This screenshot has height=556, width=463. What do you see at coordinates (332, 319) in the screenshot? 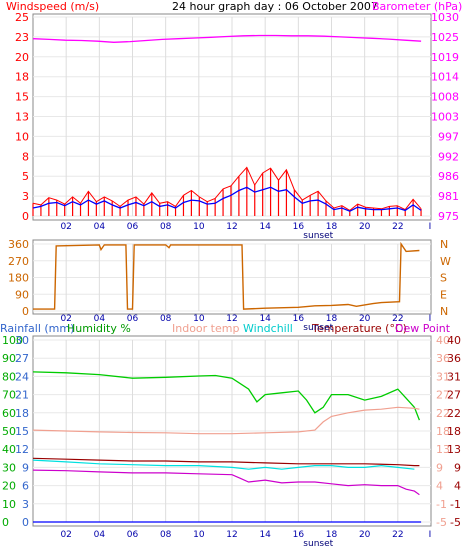
I see `direction-x-tick: 18` at bounding box center [332, 319].